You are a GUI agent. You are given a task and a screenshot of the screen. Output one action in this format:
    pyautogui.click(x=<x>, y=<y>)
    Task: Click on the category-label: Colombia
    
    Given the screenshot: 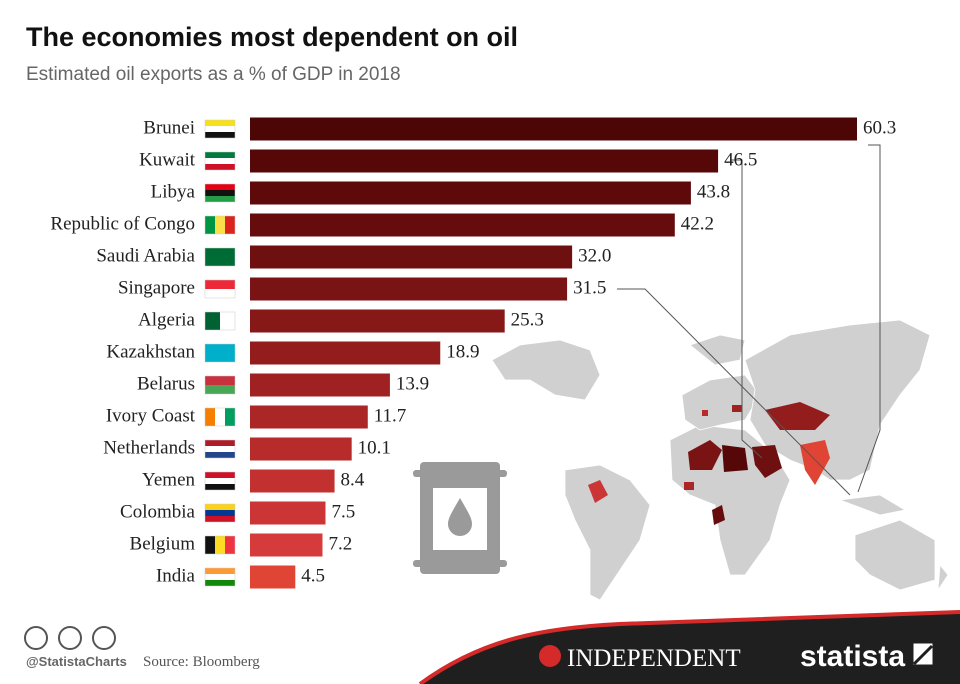 What is the action you would take?
    pyautogui.click(x=158, y=511)
    